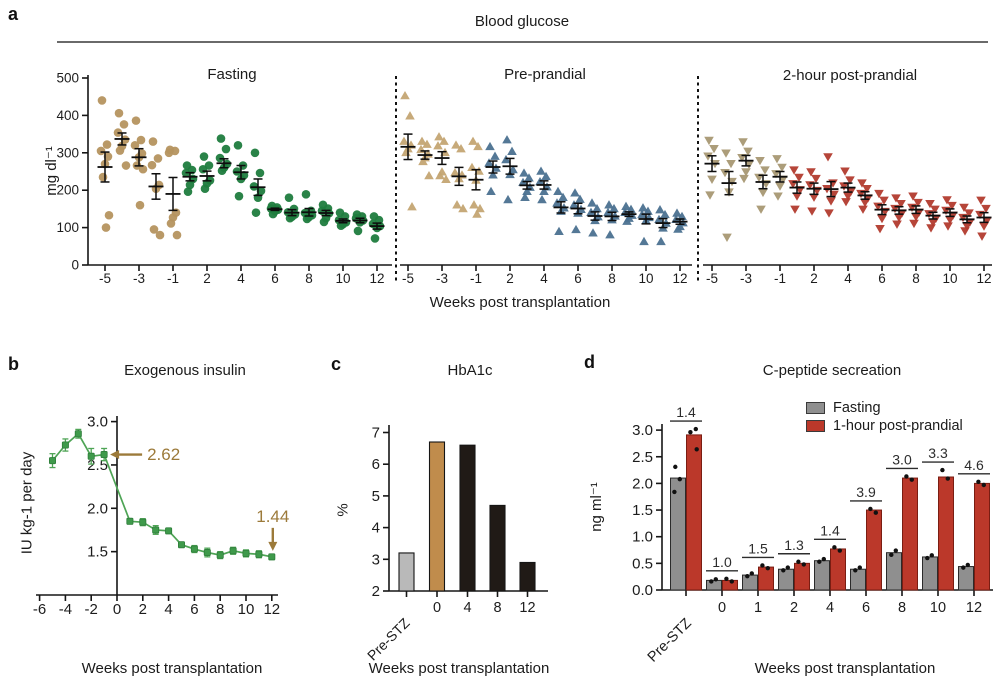 The height and width of the screenshot is (691, 1005). I want to click on category-label: 4, so click(467, 608).